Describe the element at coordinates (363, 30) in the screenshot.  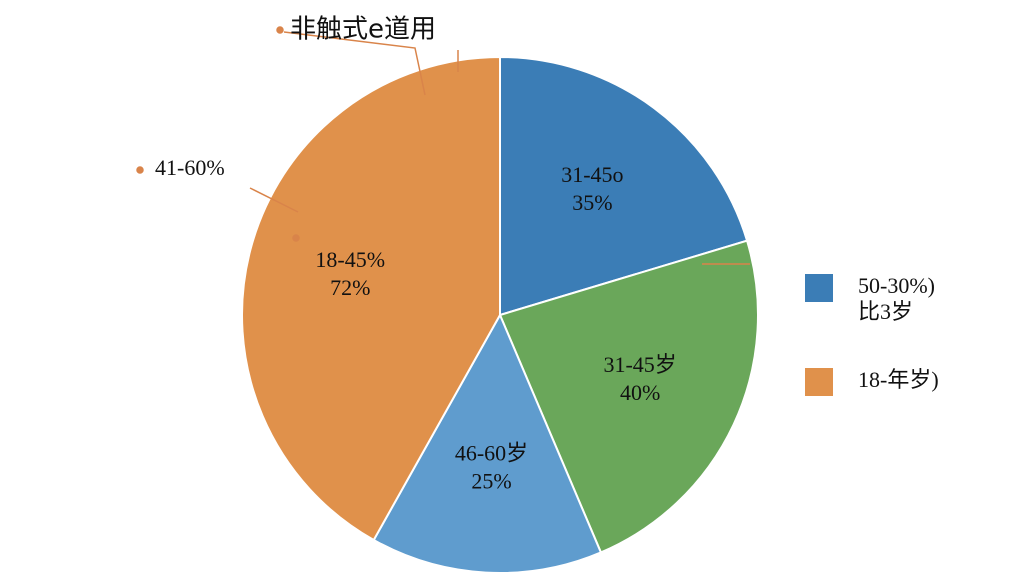
I see `chart-title: 非触式e道用` at that location.